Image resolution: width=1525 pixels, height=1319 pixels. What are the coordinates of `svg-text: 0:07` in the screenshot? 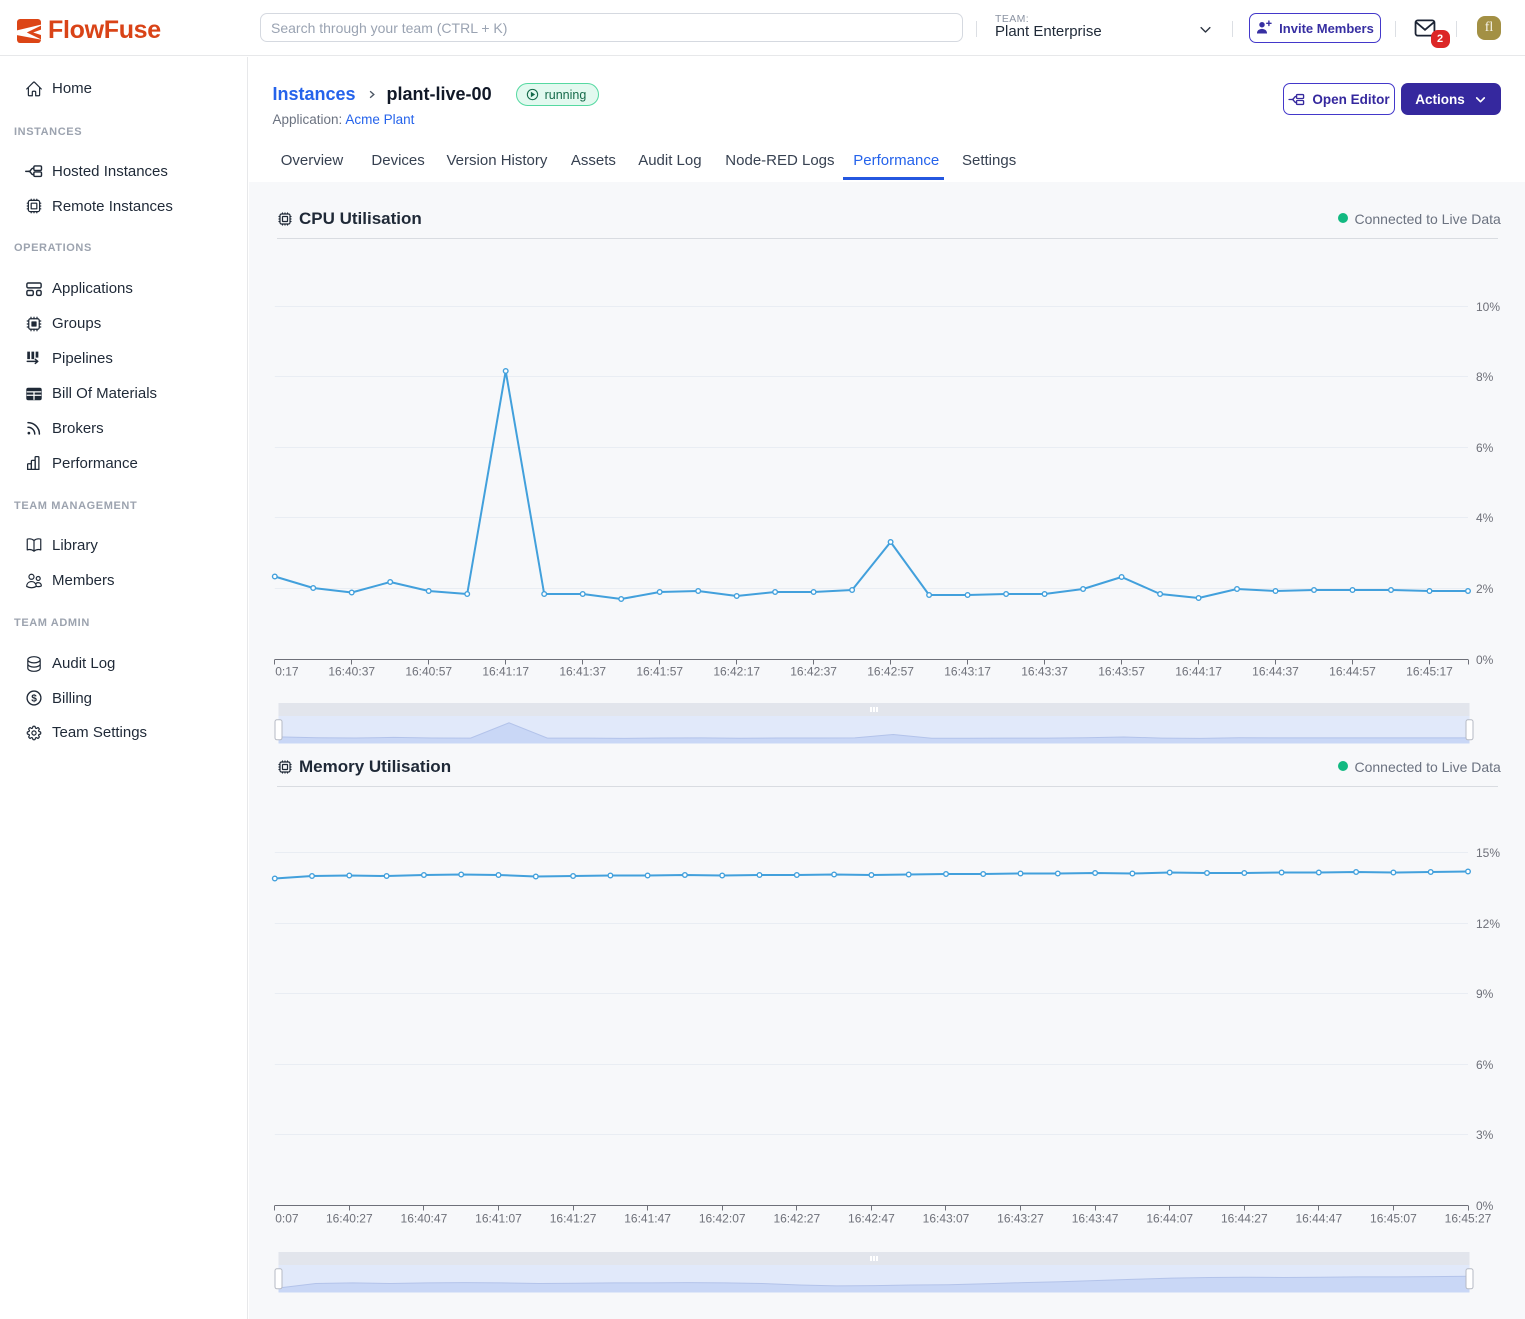 It's located at (287, 1219).